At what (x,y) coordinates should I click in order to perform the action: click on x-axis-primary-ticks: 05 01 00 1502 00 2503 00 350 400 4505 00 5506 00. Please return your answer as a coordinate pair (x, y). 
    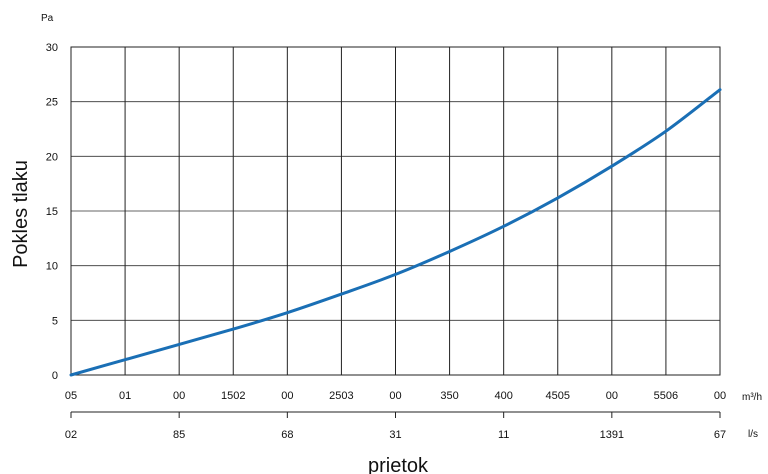
    Looking at the image, I should click on (395, 396).